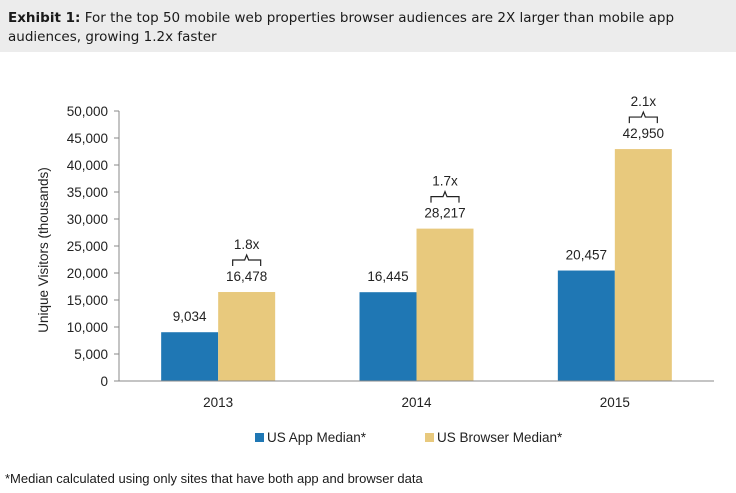 The height and width of the screenshot is (493, 736). I want to click on exhibit-label: Exhibit 1:, so click(44, 18).